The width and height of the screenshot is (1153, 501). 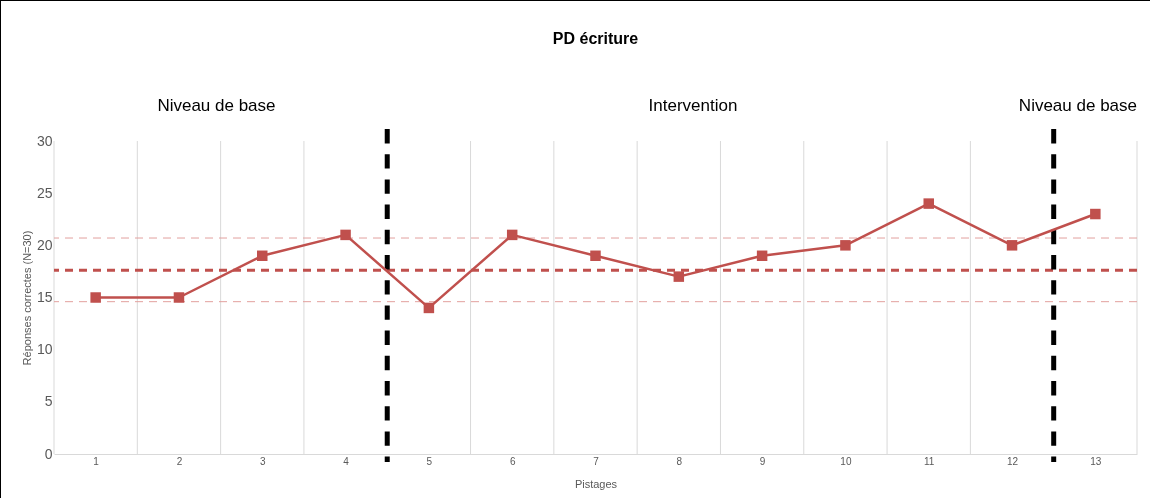 What do you see at coordinates (48, 401) in the screenshot?
I see `y-tick-label: 5` at bounding box center [48, 401].